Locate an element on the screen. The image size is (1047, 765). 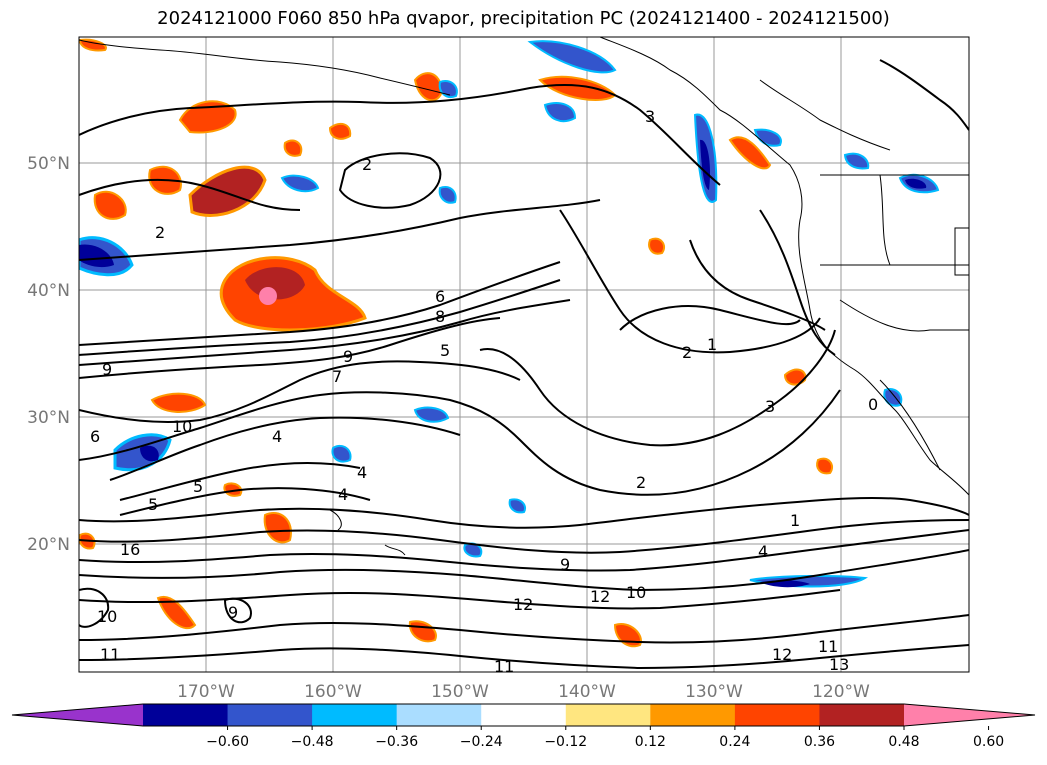
colorbar-tick-label: 0.24 is located at coordinates (734, 742).